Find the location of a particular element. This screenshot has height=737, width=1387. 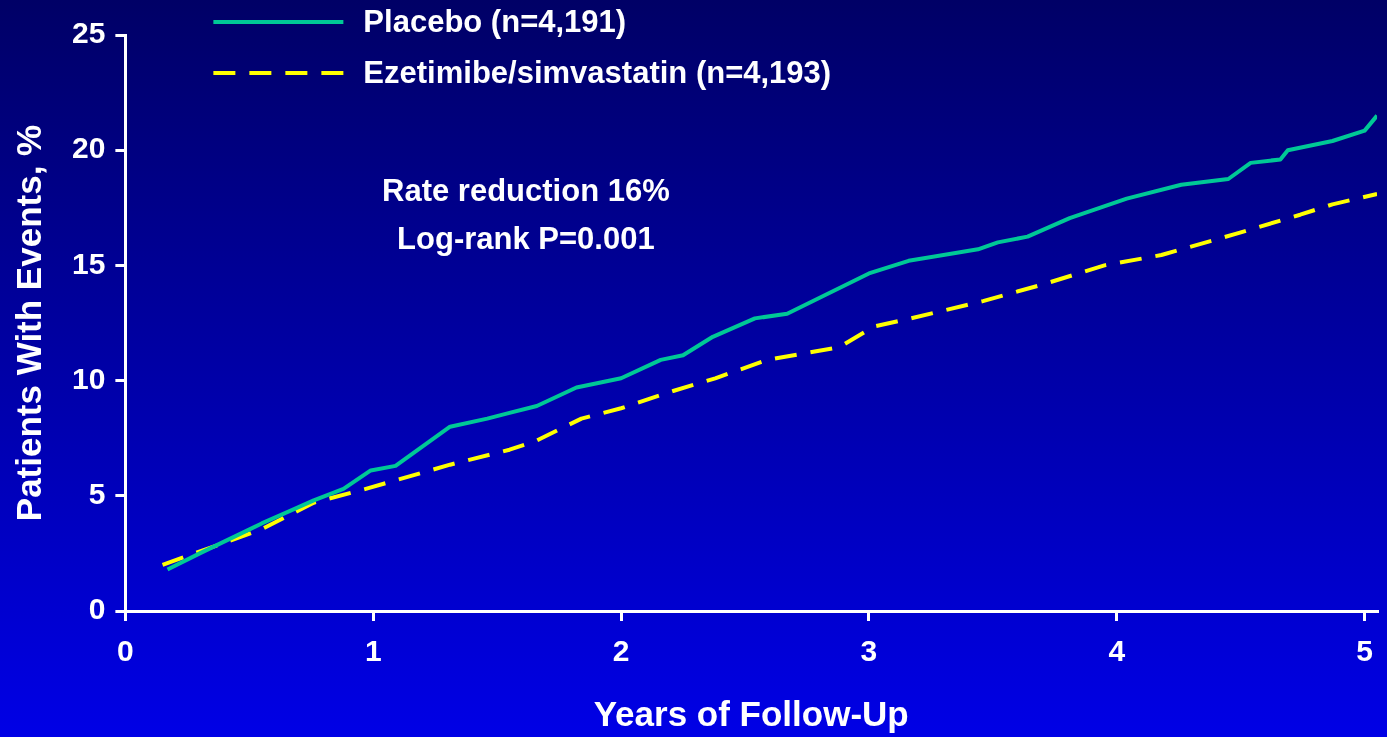

y-tick-label: 15 is located at coordinates (88, 263).